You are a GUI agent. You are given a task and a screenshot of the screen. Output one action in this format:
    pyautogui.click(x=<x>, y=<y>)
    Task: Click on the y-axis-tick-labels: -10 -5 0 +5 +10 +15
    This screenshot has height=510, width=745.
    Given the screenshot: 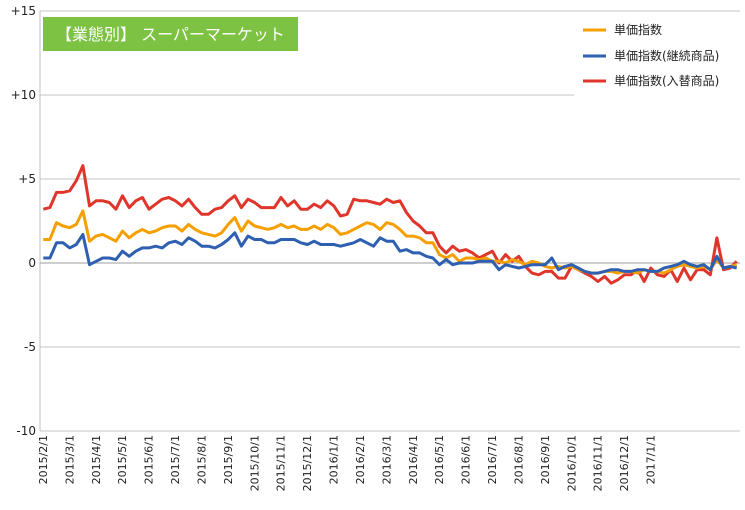 What is the action you would take?
    pyautogui.click(x=23, y=221)
    